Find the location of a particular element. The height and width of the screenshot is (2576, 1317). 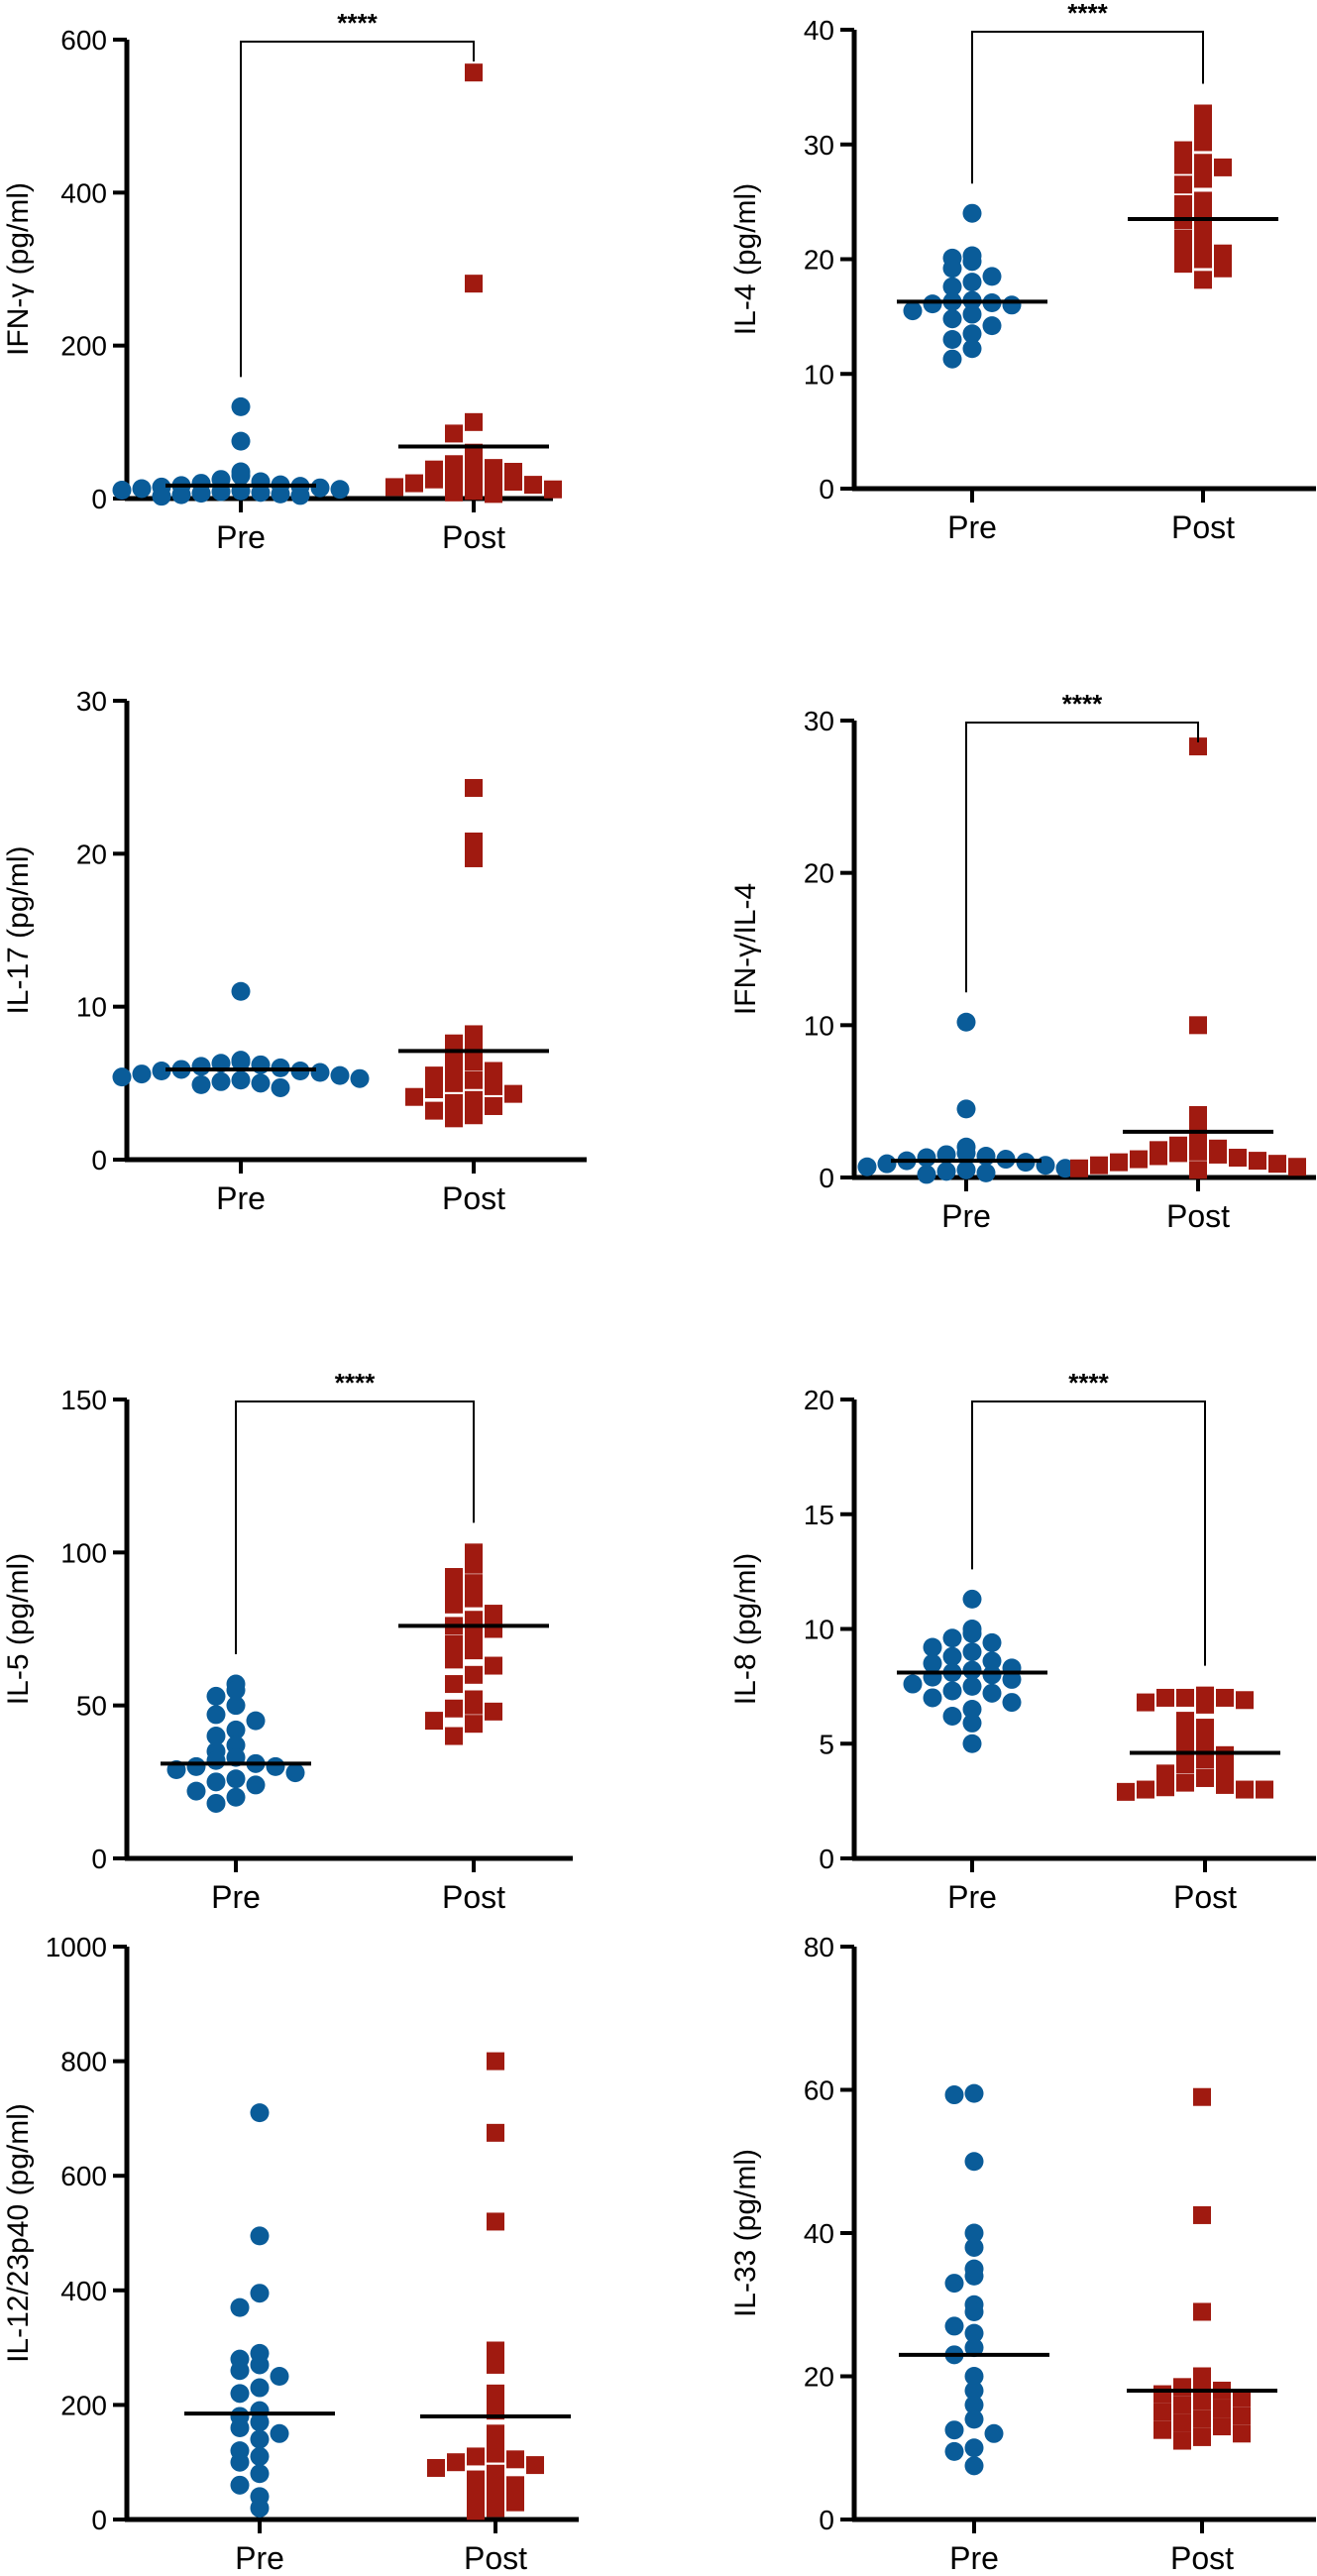

chart-panel-8: 0 20 40 60 80 Pre Post IL-33 (pg/ml) is located at coordinates (1022, 2254).